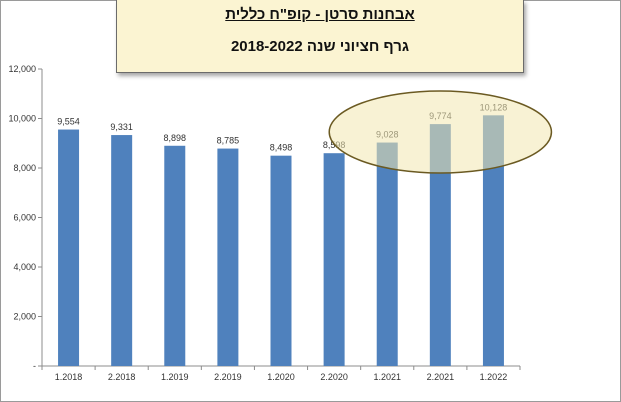  What do you see at coordinates (121, 127) in the screenshot?
I see `bar-value-label: 9,331` at bounding box center [121, 127].